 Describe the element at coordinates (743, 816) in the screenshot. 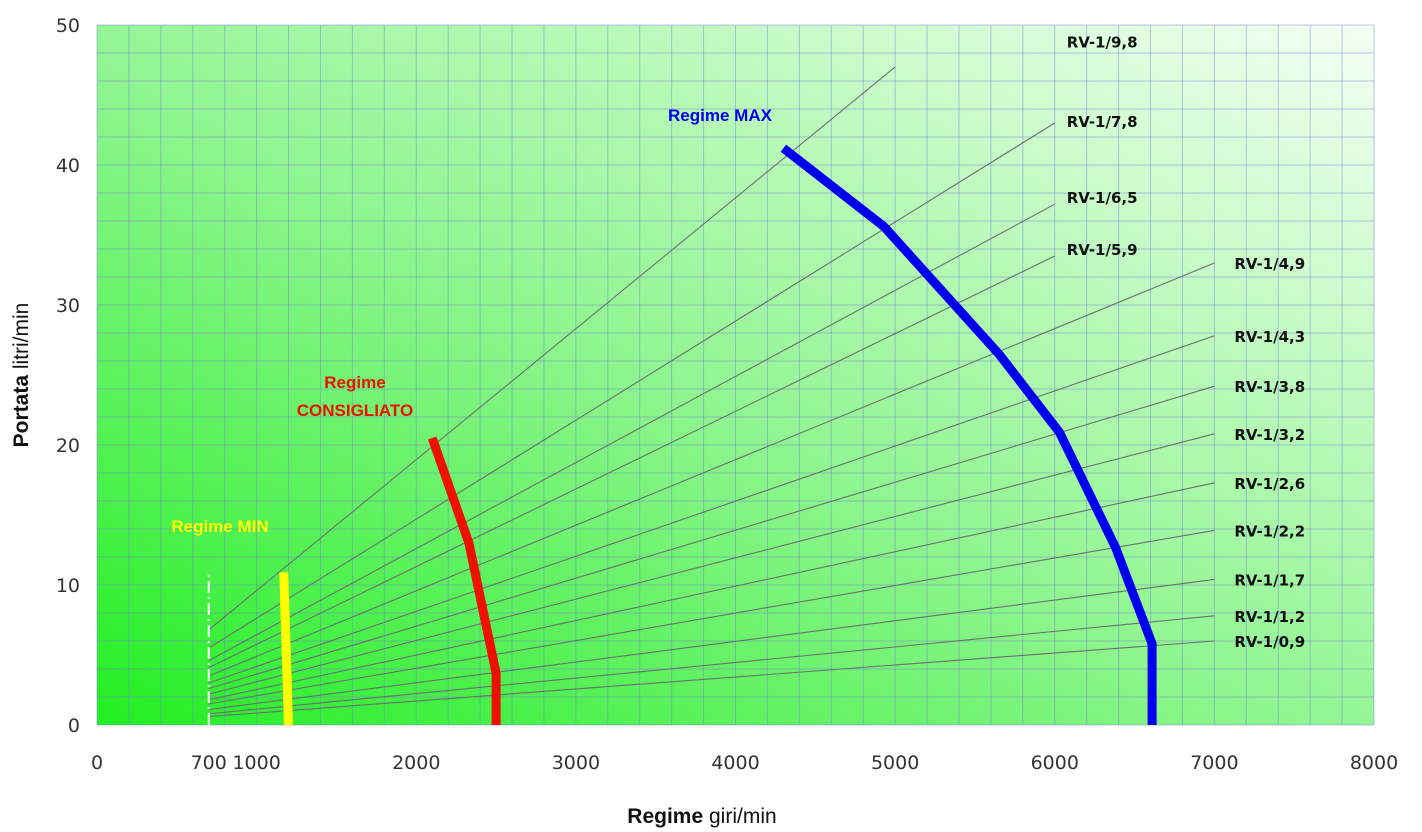

I see `x-axis-title-unit: giri/min` at that location.